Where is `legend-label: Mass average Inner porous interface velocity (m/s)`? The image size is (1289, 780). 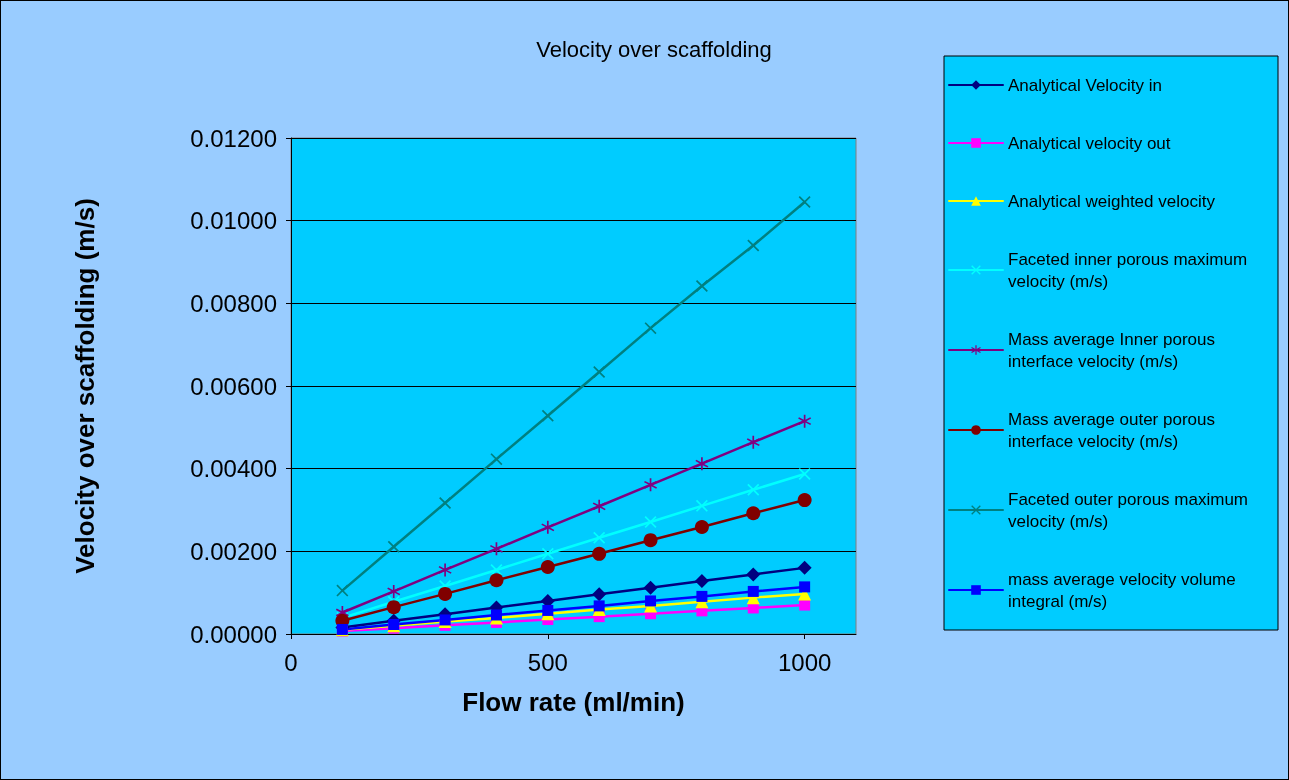 legend-label: Mass average Inner porous interface velocity (m/s) is located at coordinates (1114, 350).